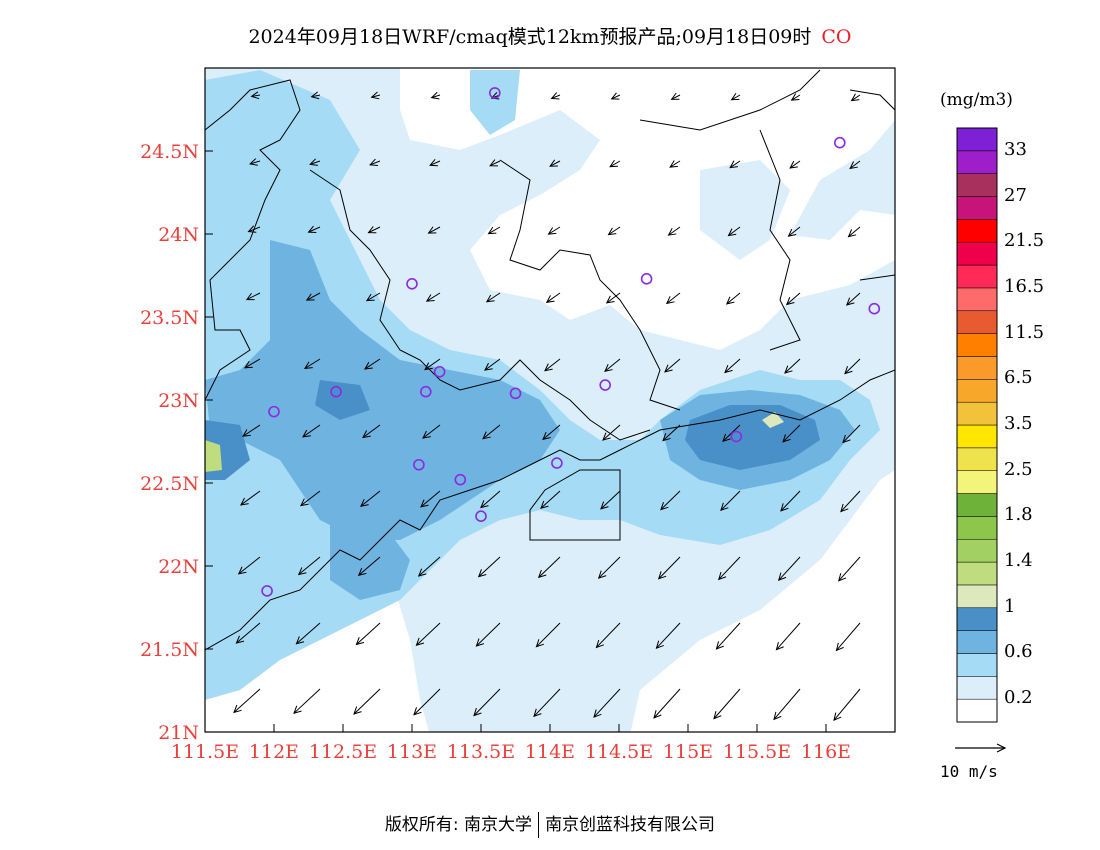 Image resolution: width=1100 pixels, height=850 pixels. Describe the element at coordinates (178, 567) in the screenshot. I see `y-tick-label: 22N` at that location.